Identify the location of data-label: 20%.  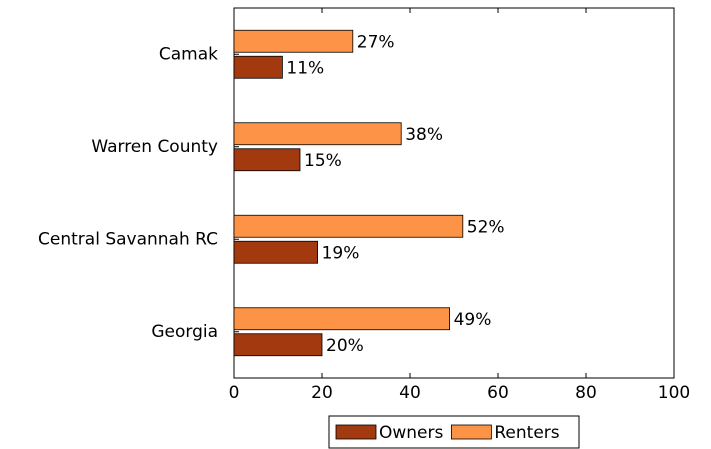
(345, 346).